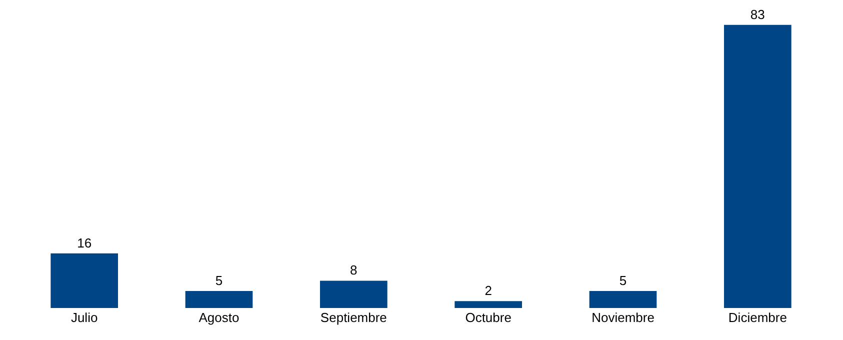  What do you see at coordinates (623, 317) in the screenshot?
I see `x-tick-label: Noviembre` at bounding box center [623, 317].